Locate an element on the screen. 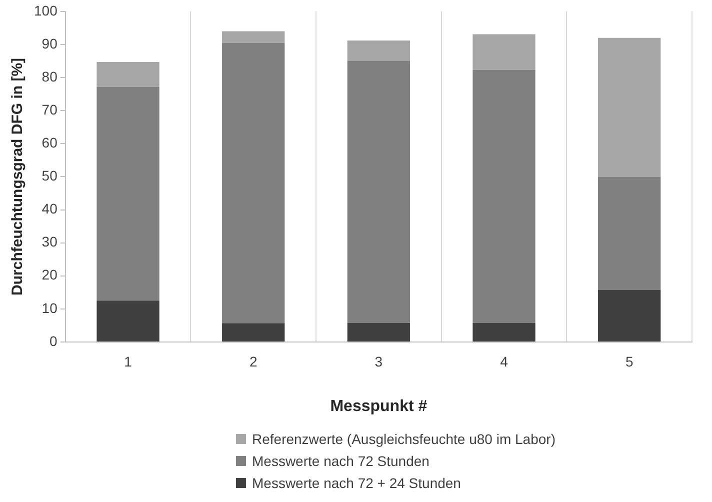 This screenshot has width=712, height=502. legend-label: Messwerte nach 72 + 24 Stunden is located at coordinates (356, 483).